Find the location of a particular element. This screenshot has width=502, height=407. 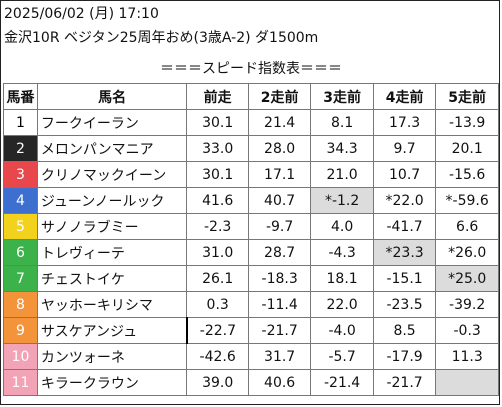

table-row: 8 ヤッホーキリシマ 0.3 -11.4 22.0 -23.5 -39.2 is located at coordinates (251, 304).